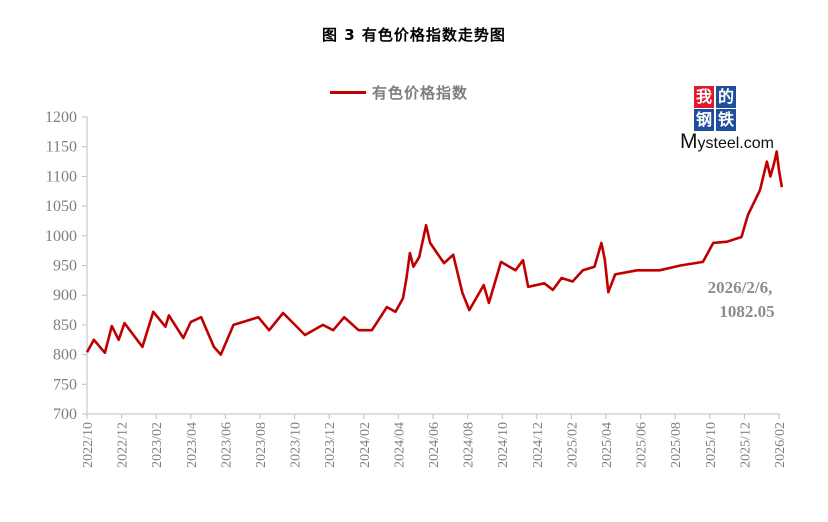 The width and height of the screenshot is (828, 522). Describe the element at coordinates (572, 445) in the screenshot. I see `x-tick-label: 2025/02` at that location.